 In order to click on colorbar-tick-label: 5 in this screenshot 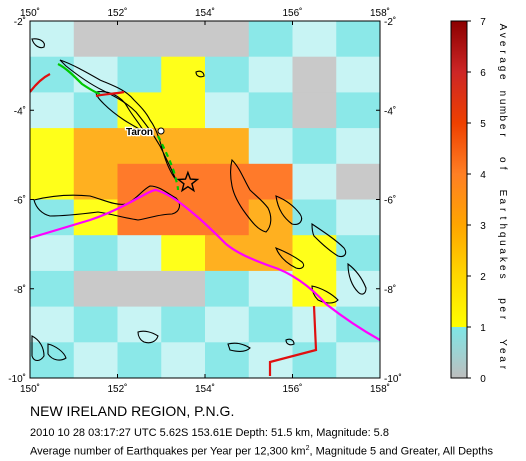, I will do `click(483, 124)`.